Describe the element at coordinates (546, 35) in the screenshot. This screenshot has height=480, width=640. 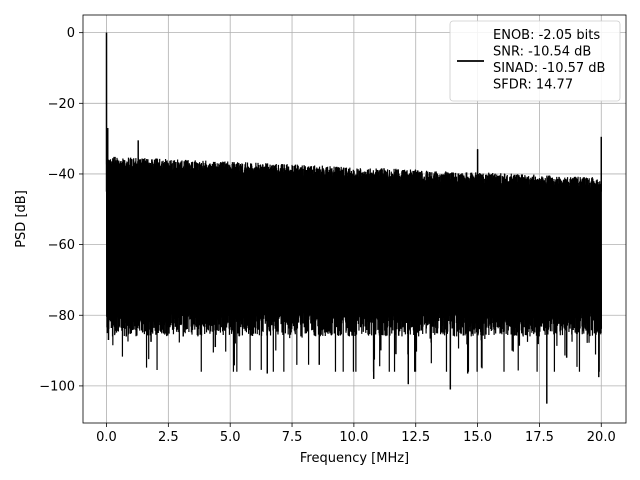
I see `legend-entry: ENOB: -2.05 bits` at that location.